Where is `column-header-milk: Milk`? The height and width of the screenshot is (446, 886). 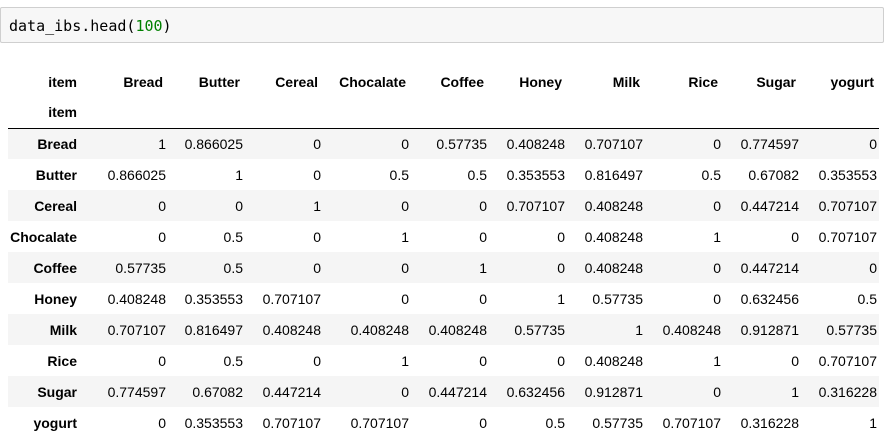
column-header-milk: Milk is located at coordinates (626, 81).